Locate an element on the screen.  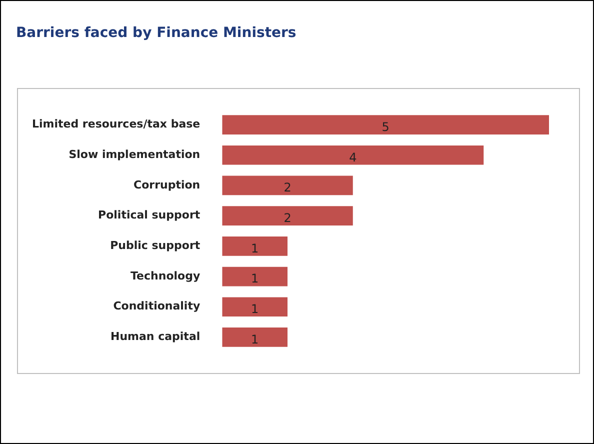
chart-title: Barriers faced by Finance Ministers is located at coordinates (156, 33).